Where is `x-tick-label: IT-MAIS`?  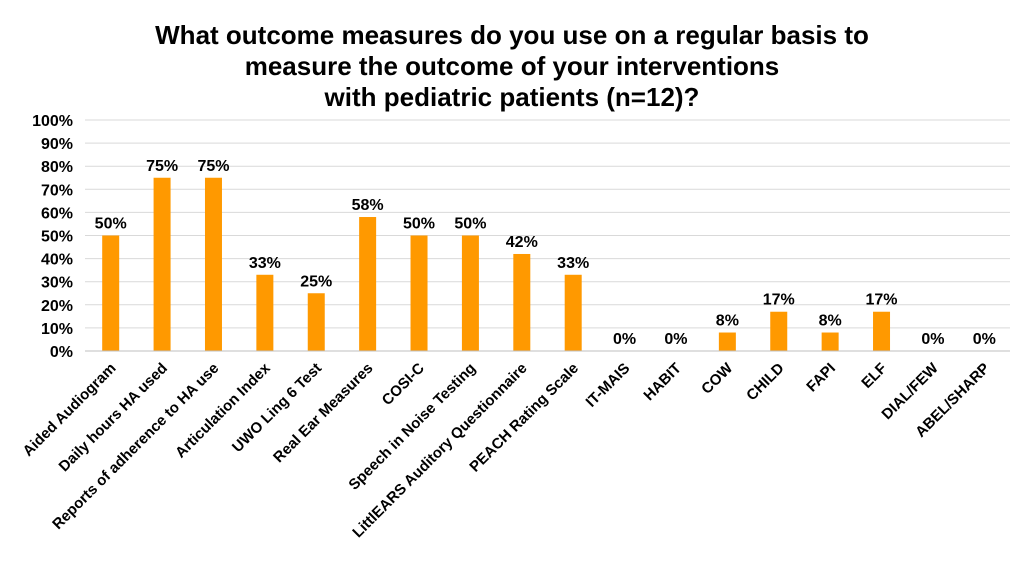
x-tick-label: IT-MAIS is located at coordinates (608, 385).